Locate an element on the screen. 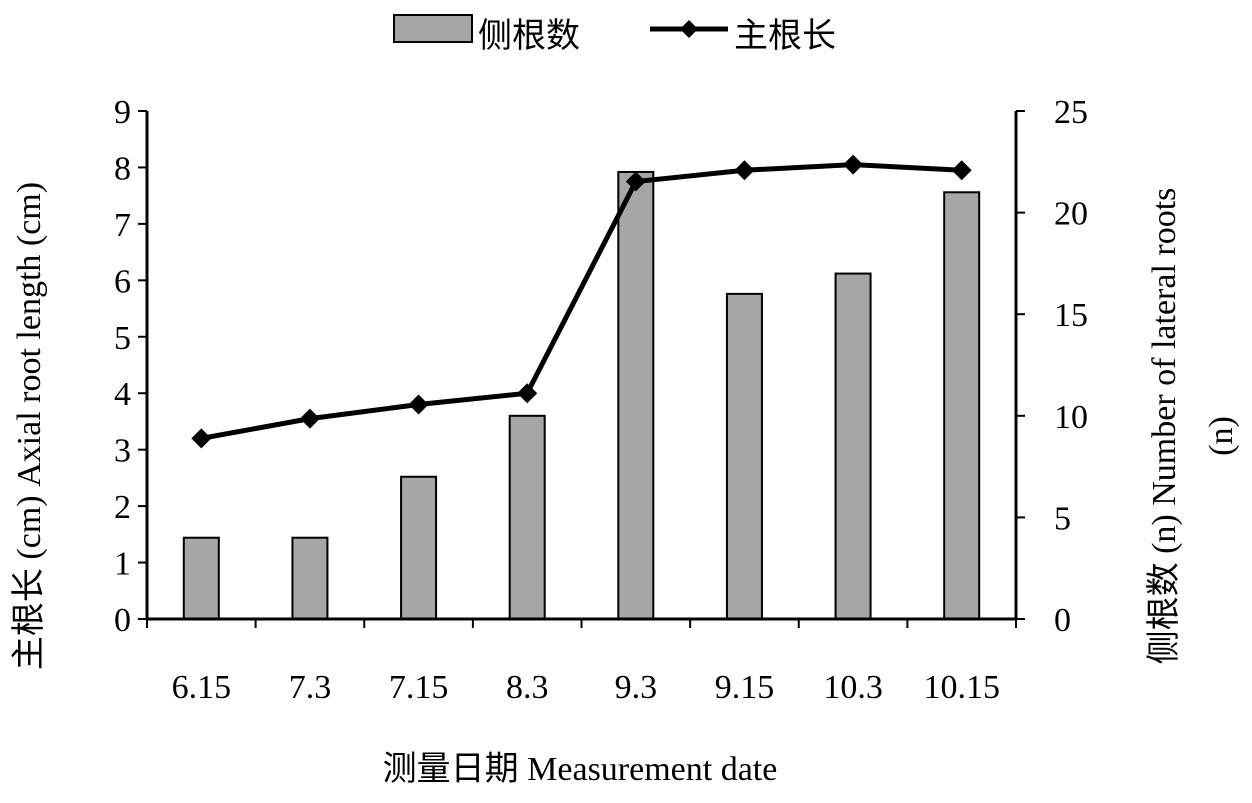 The height and width of the screenshot is (803, 1252). x-tick-label: 9.15 is located at coordinates (745, 687).